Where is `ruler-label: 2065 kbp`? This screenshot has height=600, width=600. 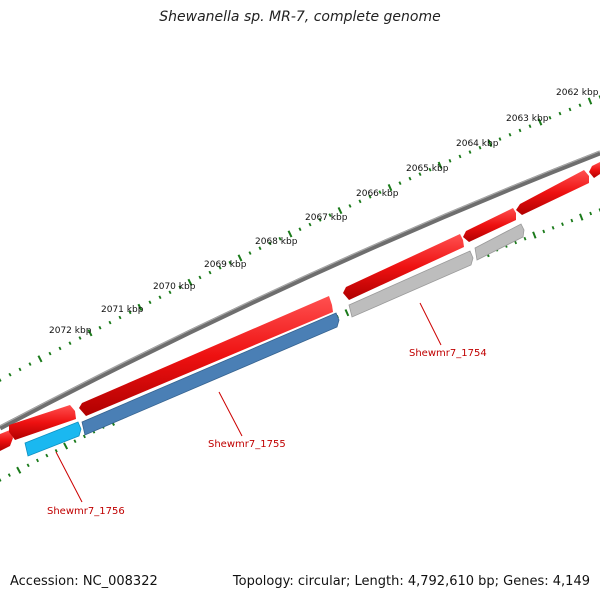 ruler-label: 2065 kbp is located at coordinates (427, 169).